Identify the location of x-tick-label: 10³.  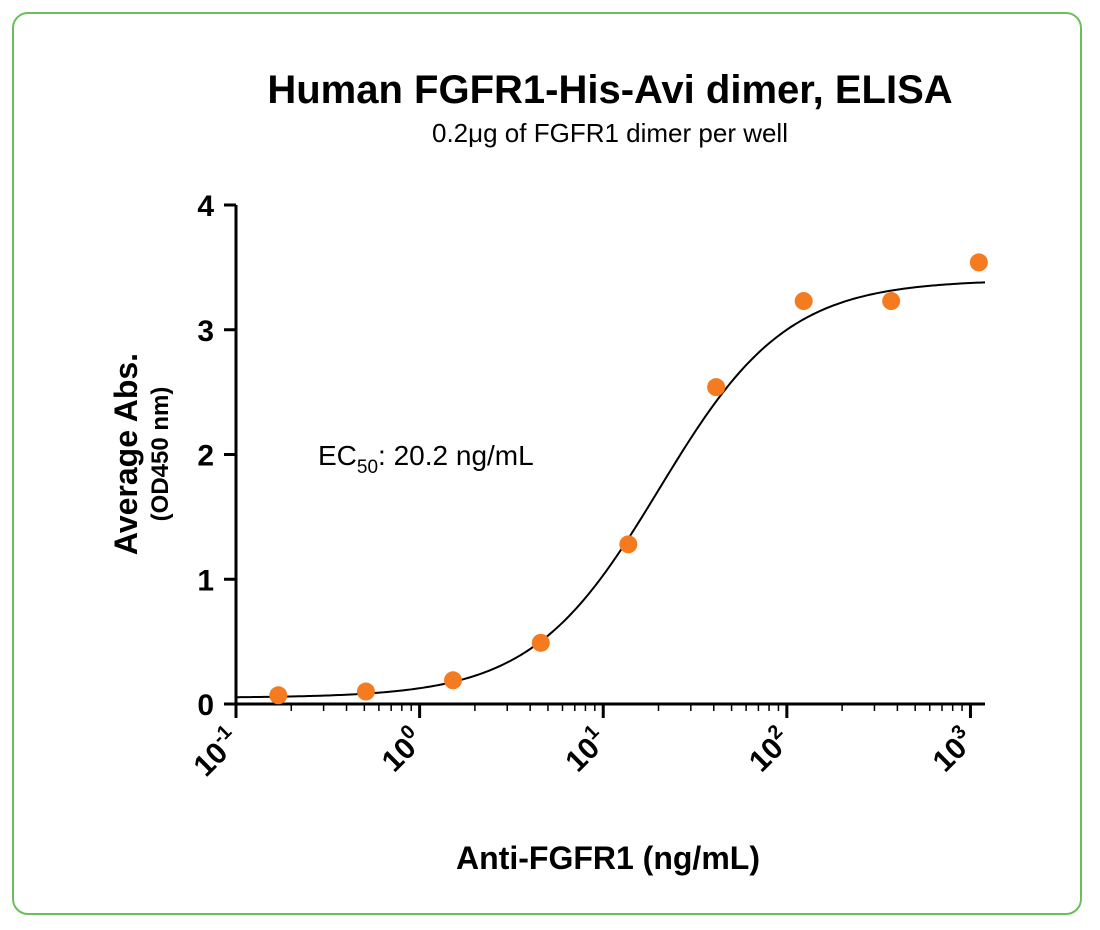
(953, 750).